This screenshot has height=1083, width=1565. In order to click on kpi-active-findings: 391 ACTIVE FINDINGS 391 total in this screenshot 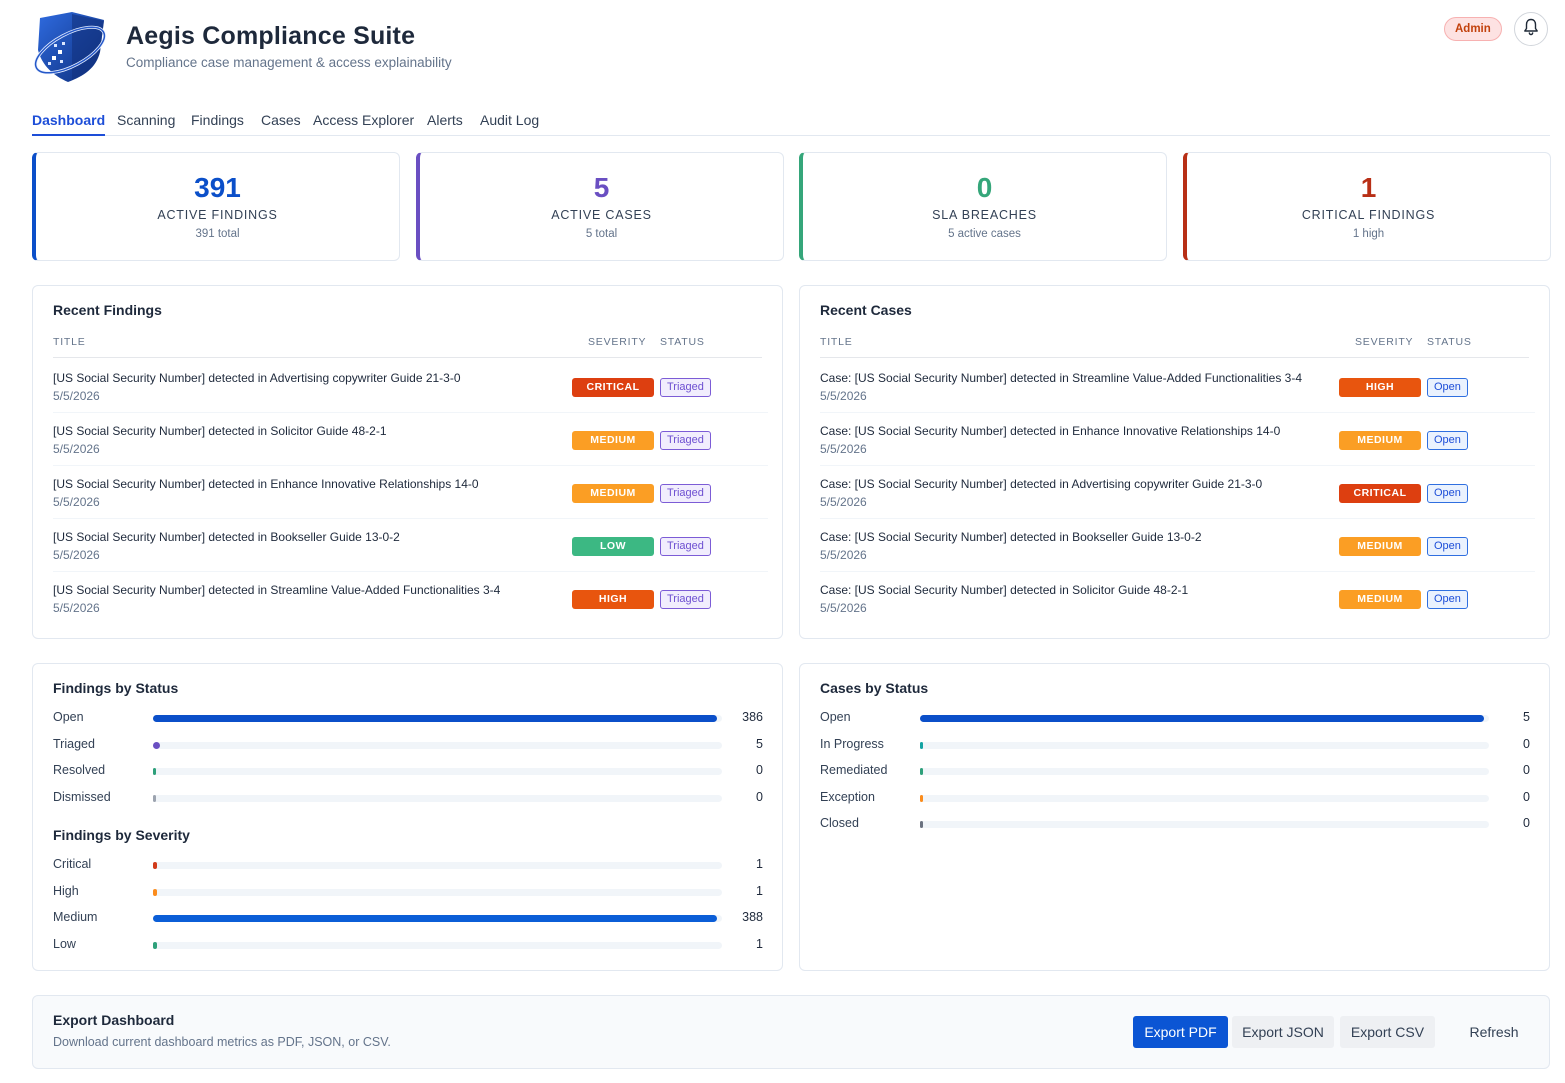, I will do `click(216, 206)`.